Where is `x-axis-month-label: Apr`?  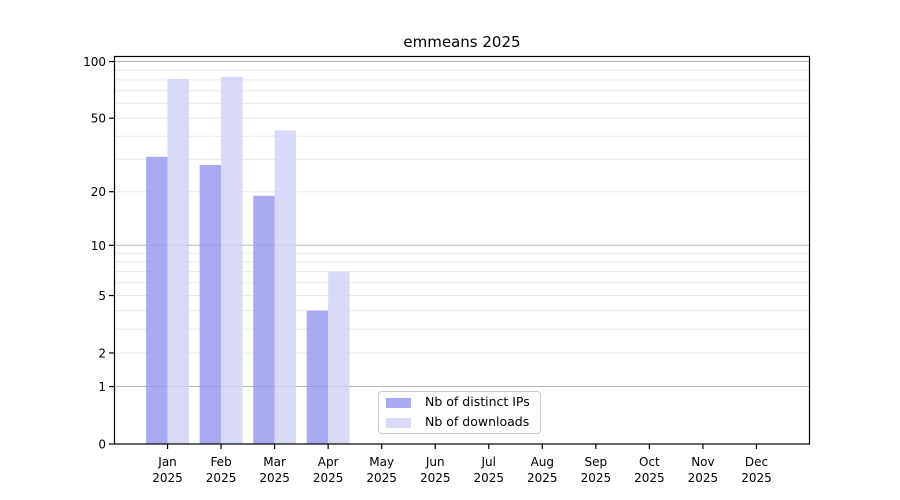 x-axis-month-label: Apr is located at coordinates (328, 462).